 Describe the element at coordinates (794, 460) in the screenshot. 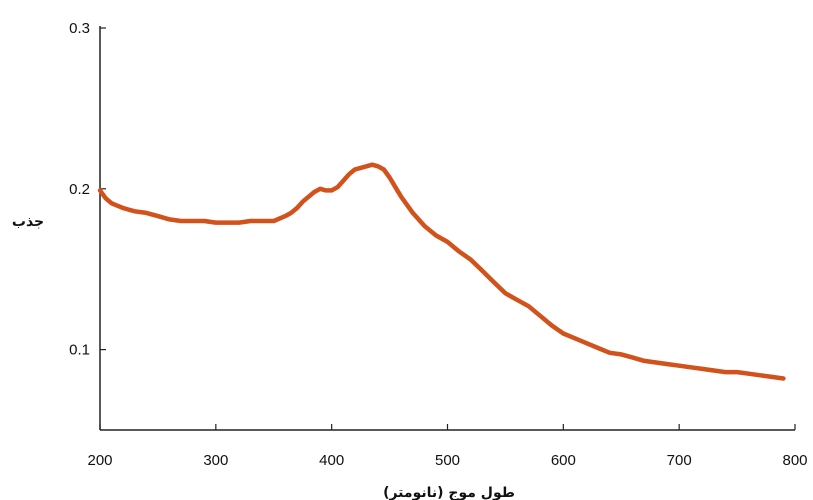

I see `x-tick-label: 800` at that location.